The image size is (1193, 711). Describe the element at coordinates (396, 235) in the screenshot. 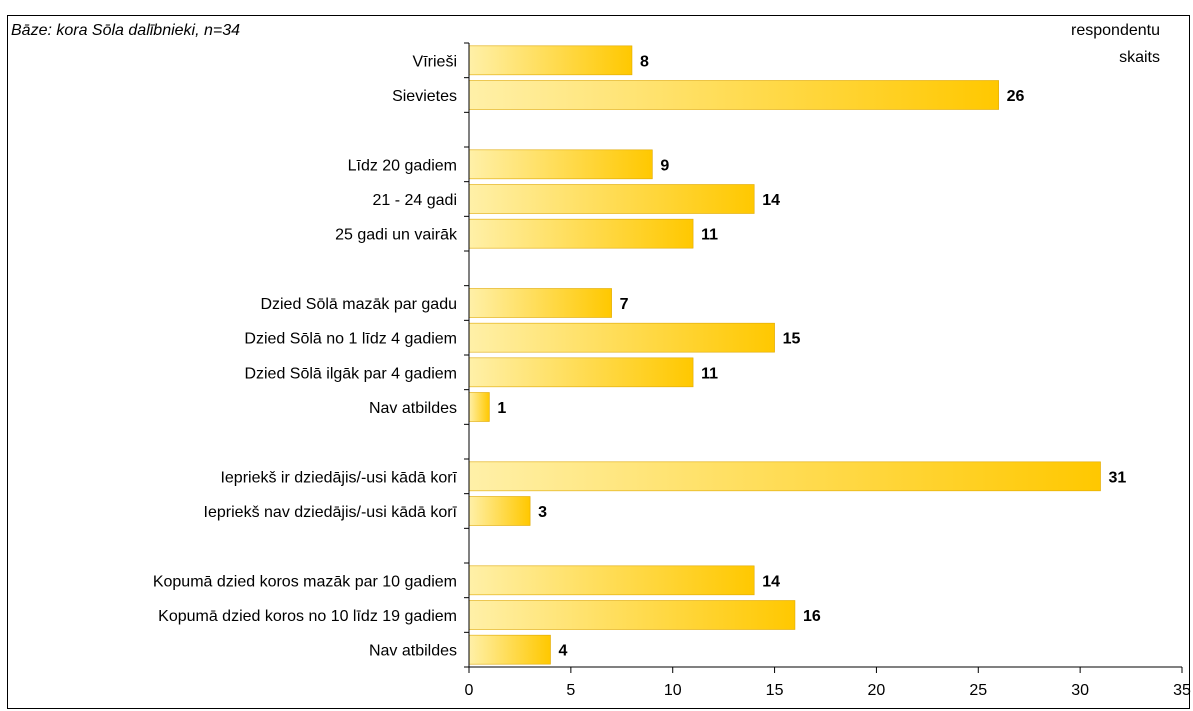

I see `category-label: 25 gadi un vairāk` at that location.